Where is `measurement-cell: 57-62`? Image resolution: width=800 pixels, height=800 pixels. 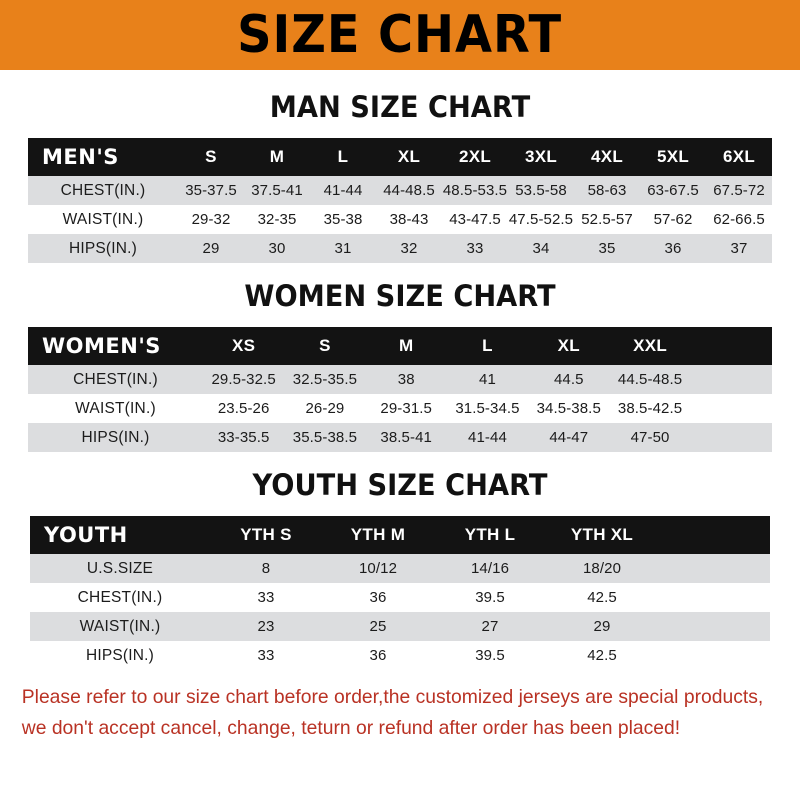
measurement-cell: 57-62 is located at coordinates (673, 219).